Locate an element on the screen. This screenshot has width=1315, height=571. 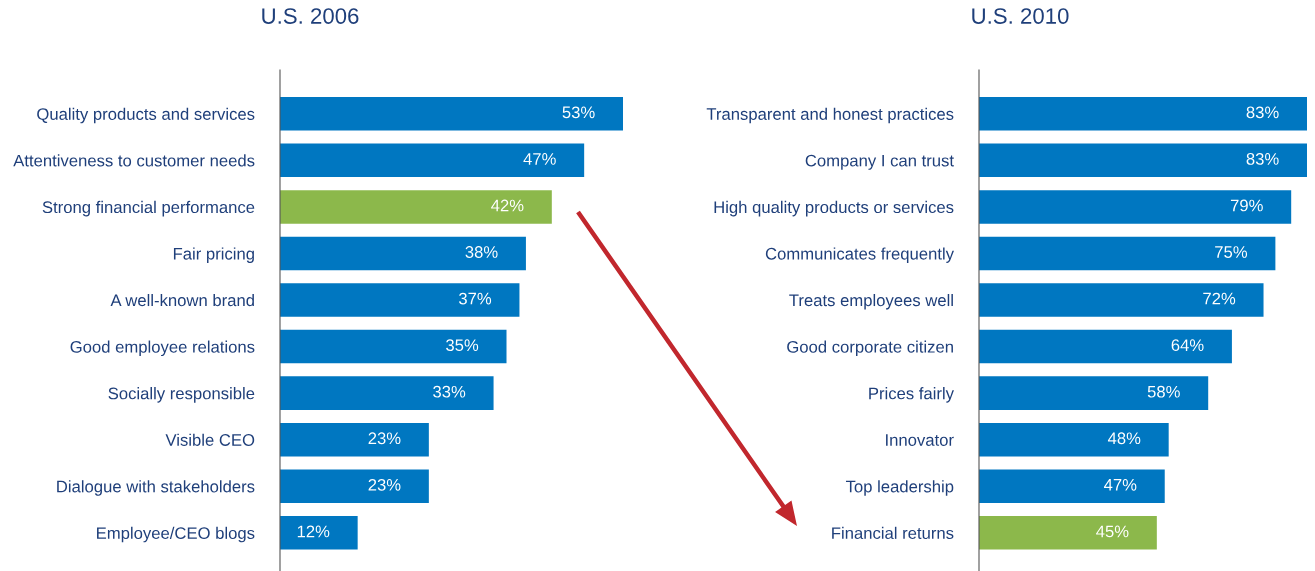
y-tick-label: Attentiveness to customer needs is located at coordinates (134, 160).